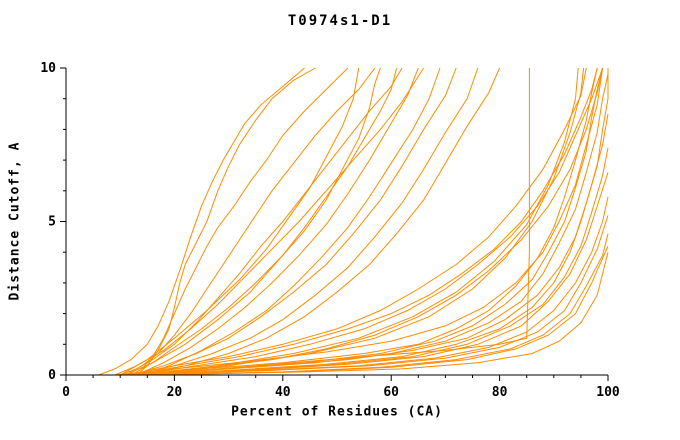 The height and width of the screenshot is (440, 680). What do you see at coordinates (52, 375) in the screenshot?
I see `y-tick-label: 0` at bounding box center [52, 375].